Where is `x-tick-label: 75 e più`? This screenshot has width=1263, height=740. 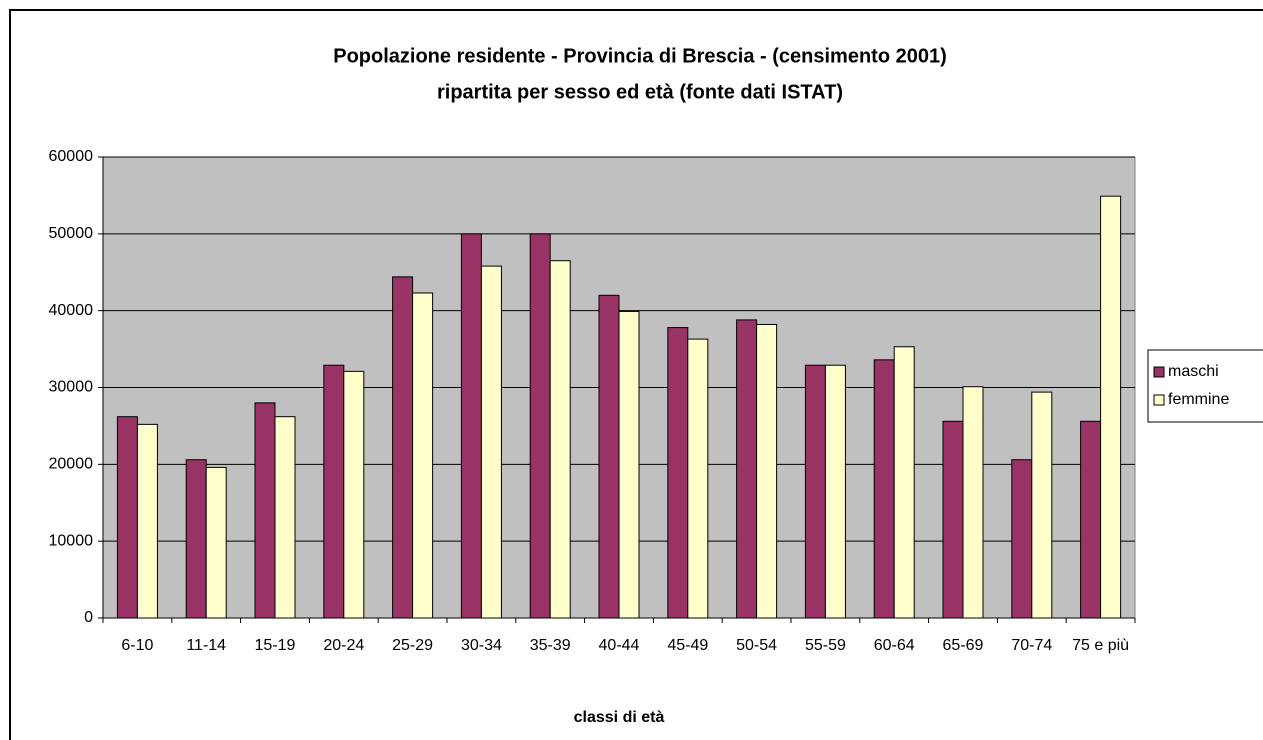 x-tick-label: 75 e più is located at coordinates (1100, 645).